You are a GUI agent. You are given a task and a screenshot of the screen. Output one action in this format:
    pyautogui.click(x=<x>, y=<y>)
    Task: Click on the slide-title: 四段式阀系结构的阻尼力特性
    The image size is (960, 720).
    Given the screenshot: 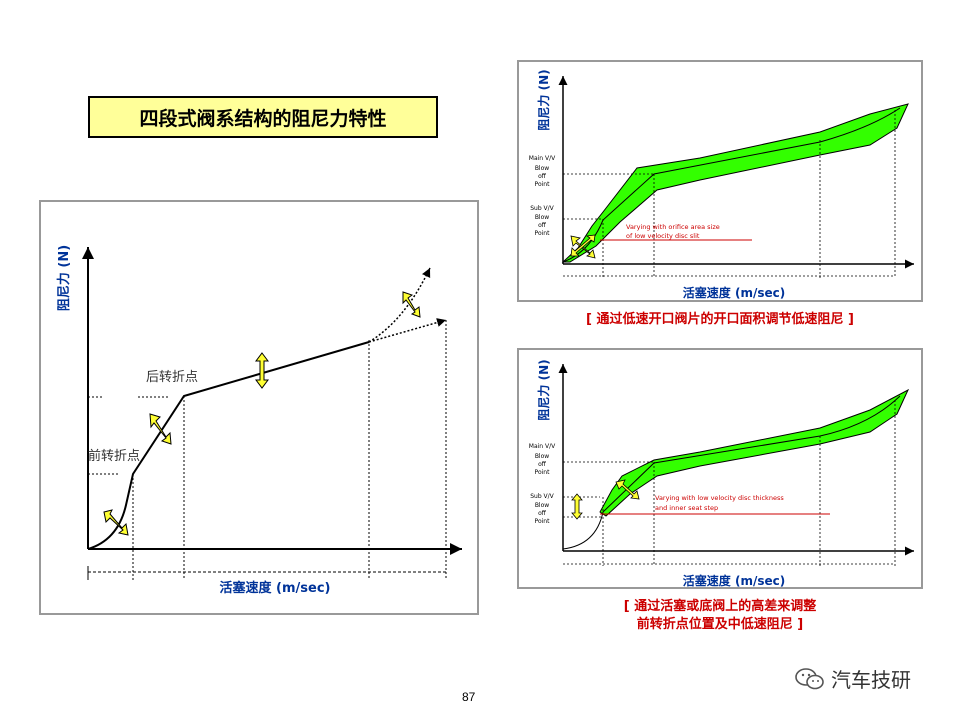 What is the action you would take?
    pyautogui.click(x=263, y=117)
    